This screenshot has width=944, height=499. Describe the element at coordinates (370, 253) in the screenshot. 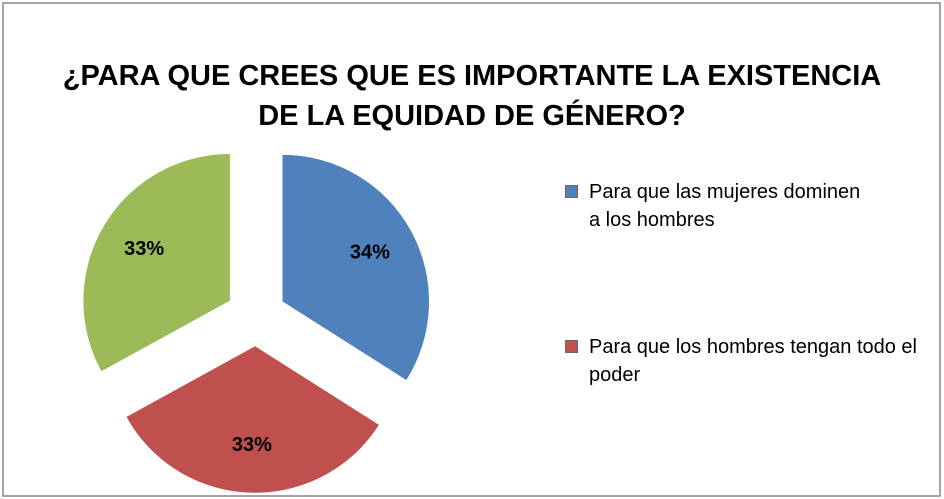

I see `data-label: 34%` at that location.